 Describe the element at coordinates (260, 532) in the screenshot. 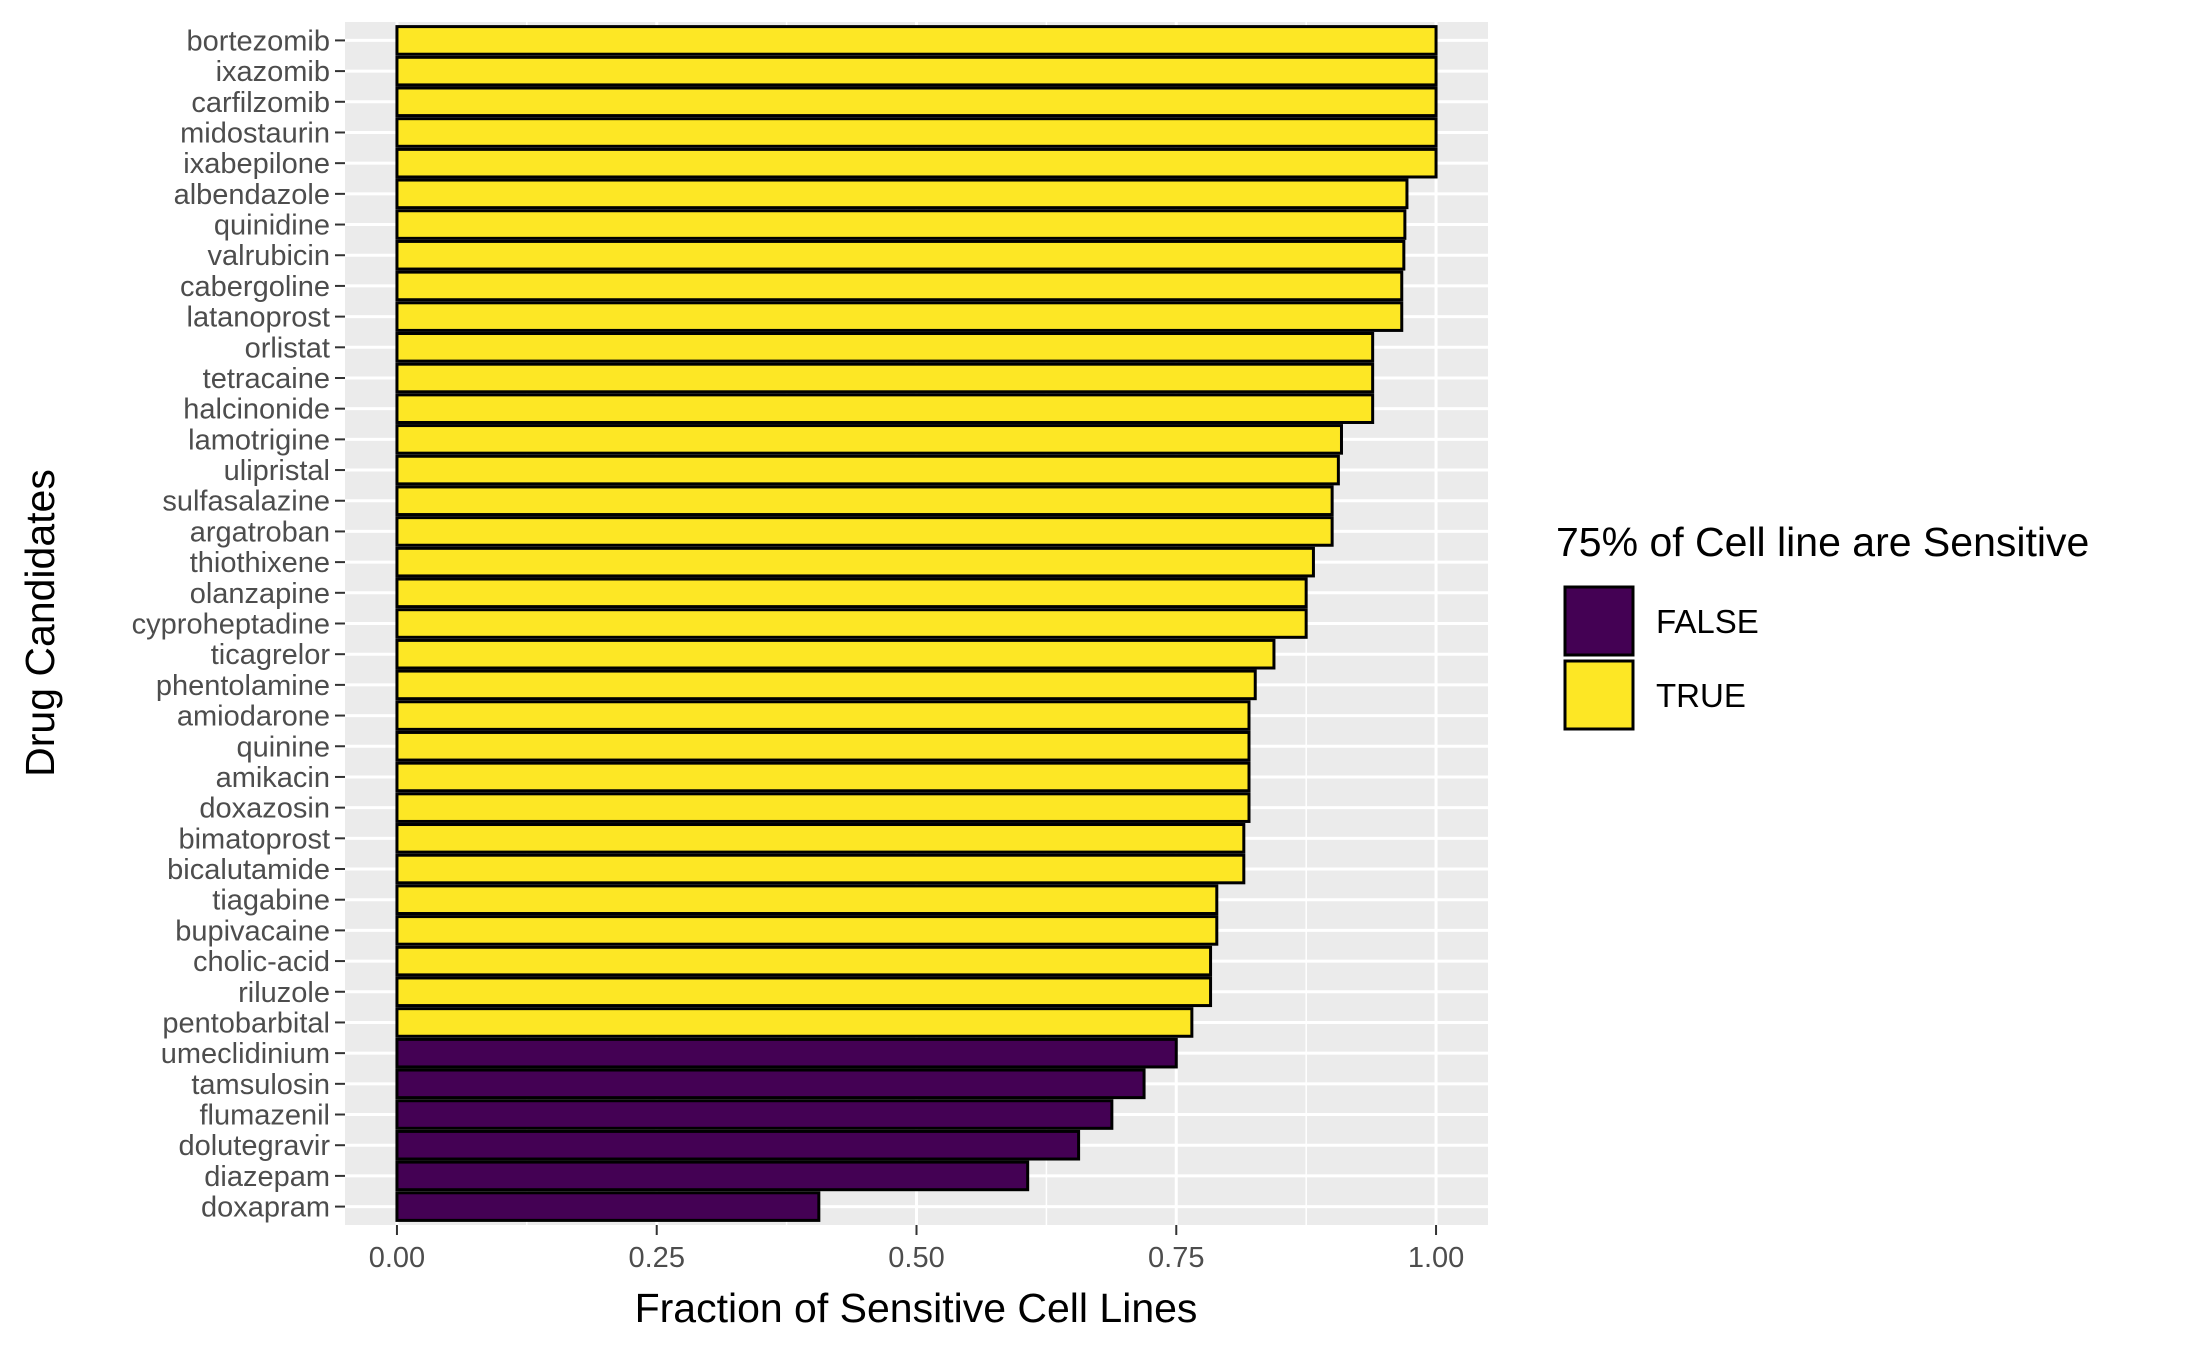

I see `y-tick-label: argatroban` at that location.